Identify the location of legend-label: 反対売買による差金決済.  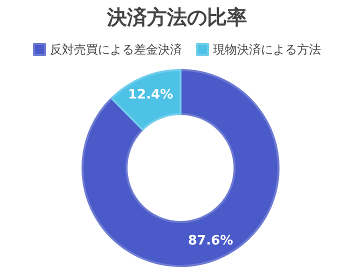
(116, 49).